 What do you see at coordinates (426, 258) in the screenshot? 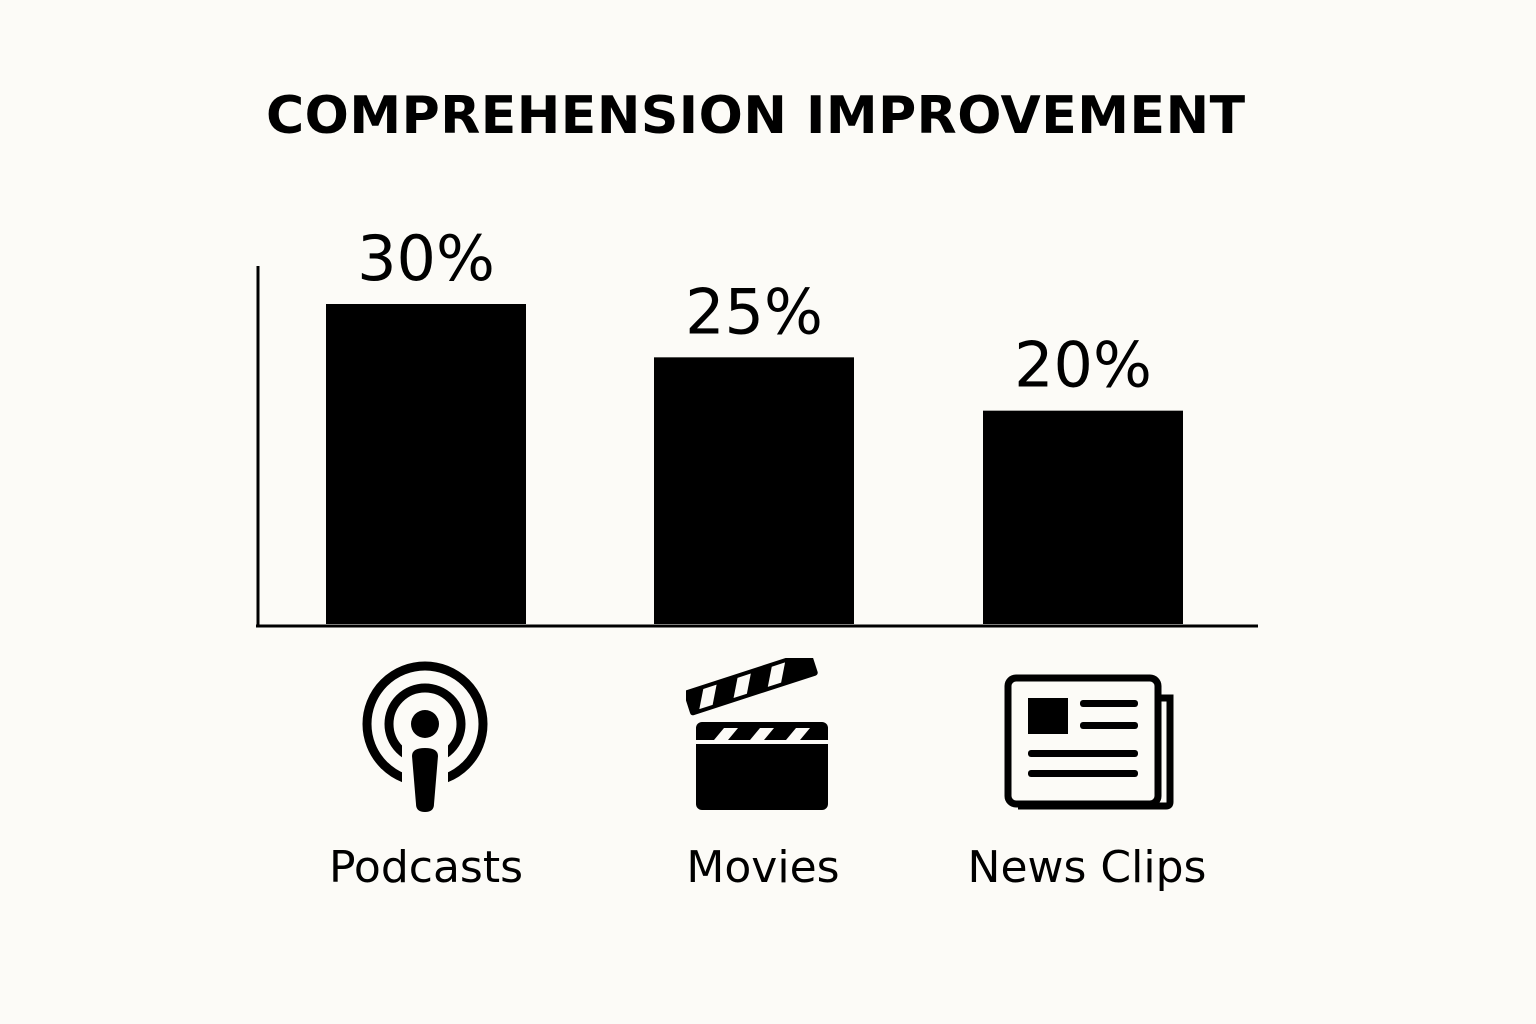
I see `value-label-podcasts: 30%` at bounding box center [426, 258].